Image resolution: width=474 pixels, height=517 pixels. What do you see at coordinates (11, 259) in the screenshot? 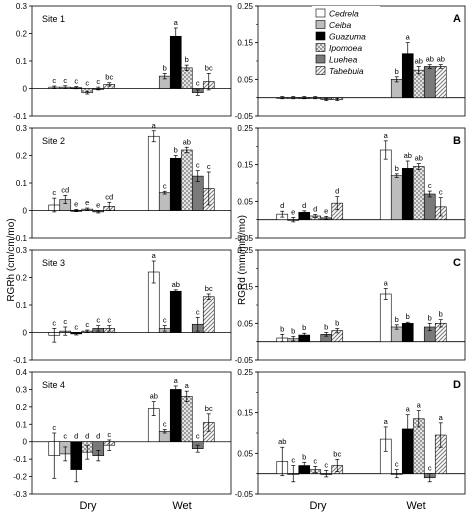
I see `ylabel-left: RGRh (cm/cm/mo)` at bounding box center [11, 259].